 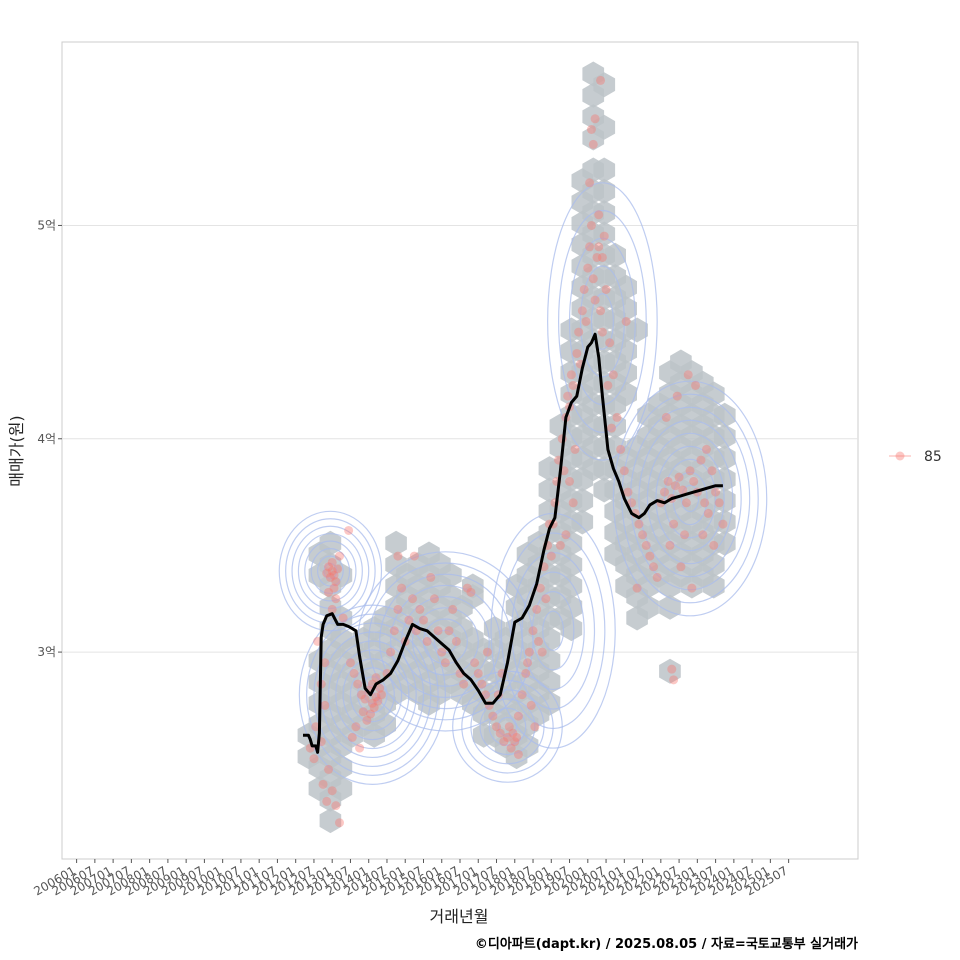 I want to click on y-tick-label: 3억, so click(x=46, y=652).